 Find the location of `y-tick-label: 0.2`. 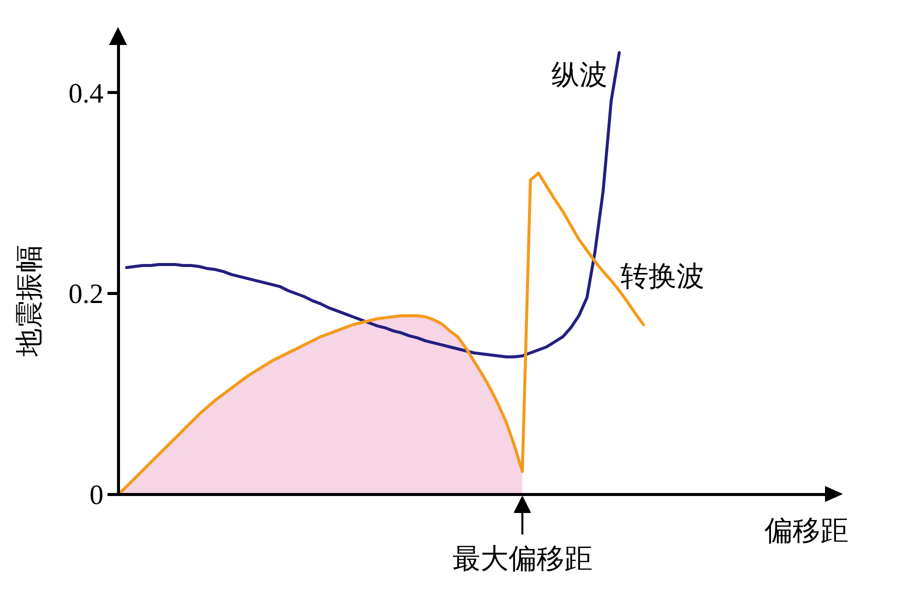

y-tick-label: 0.2 is located at coordinates (86, 294).